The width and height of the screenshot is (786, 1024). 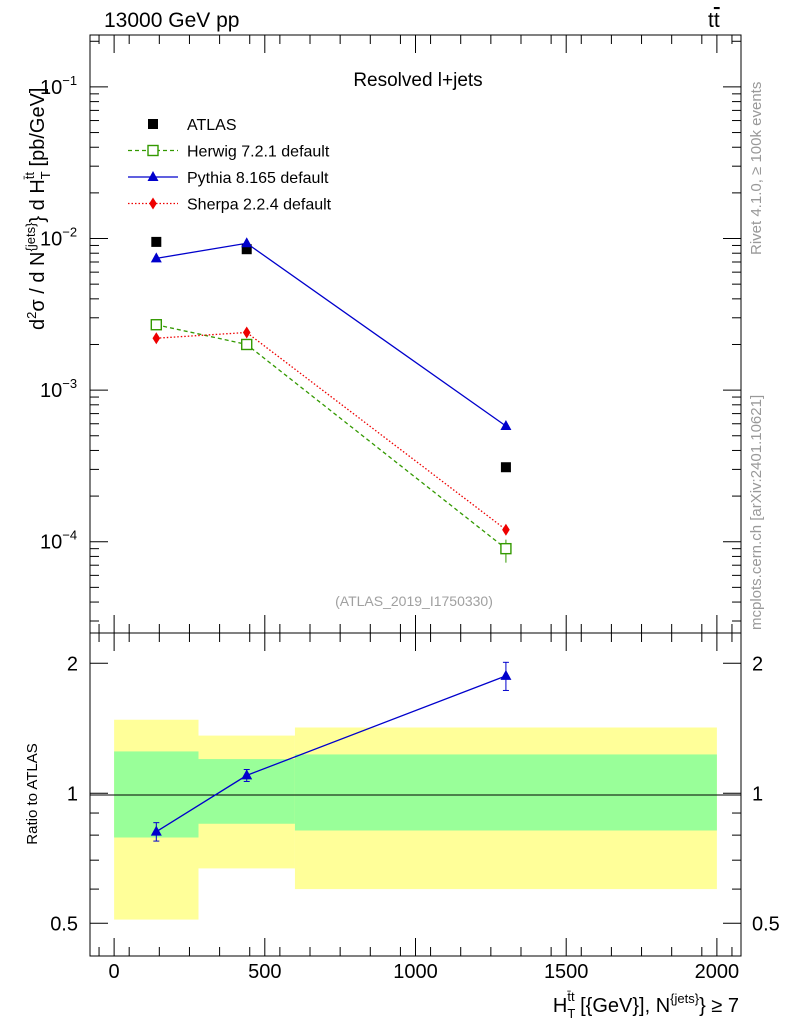 I want to click on ratio-y-tick-label: 1, so click(x=72, y=794).